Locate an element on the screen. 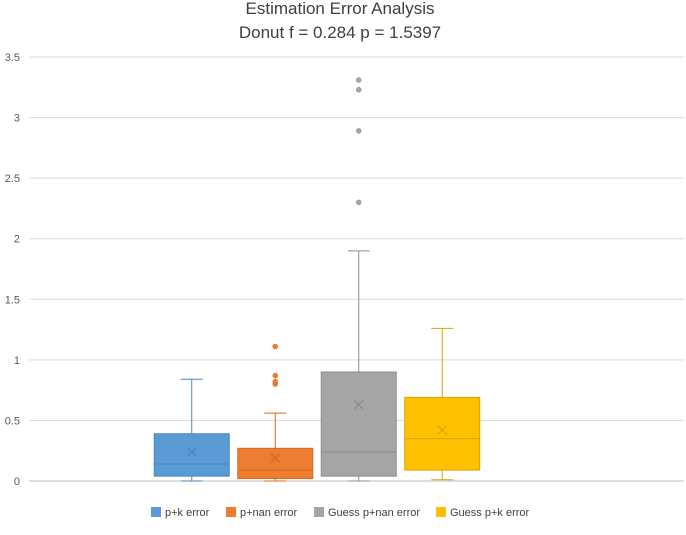 The image size is (686, 535). legend-item-3: Guess p+nan error is located at coordinates (367, 513).